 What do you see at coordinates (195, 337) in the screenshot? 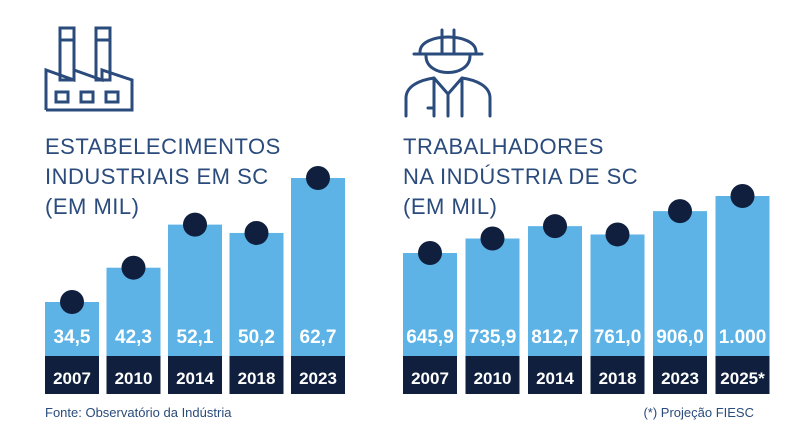
I see `value-label: 52,1` at bounding box center [195, 337].